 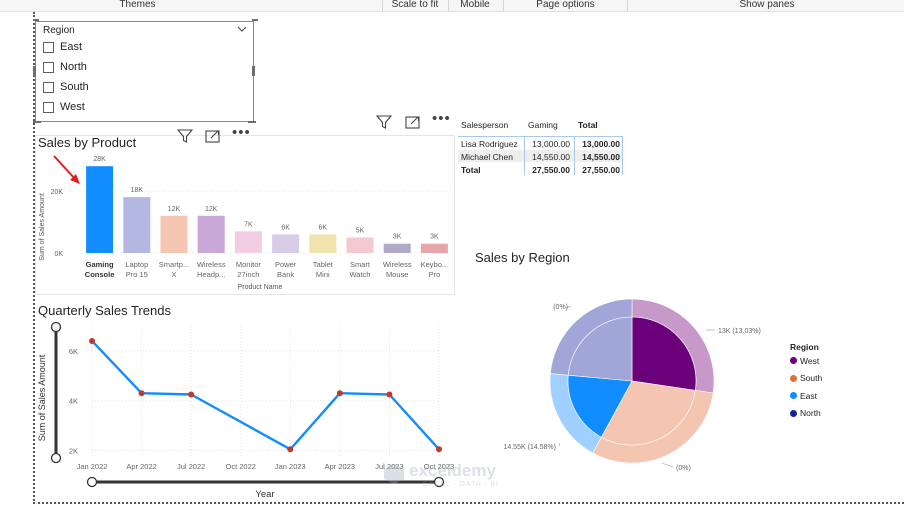 I want to click on x-tick-label: Jan 2023, so click(x=290, y=466).